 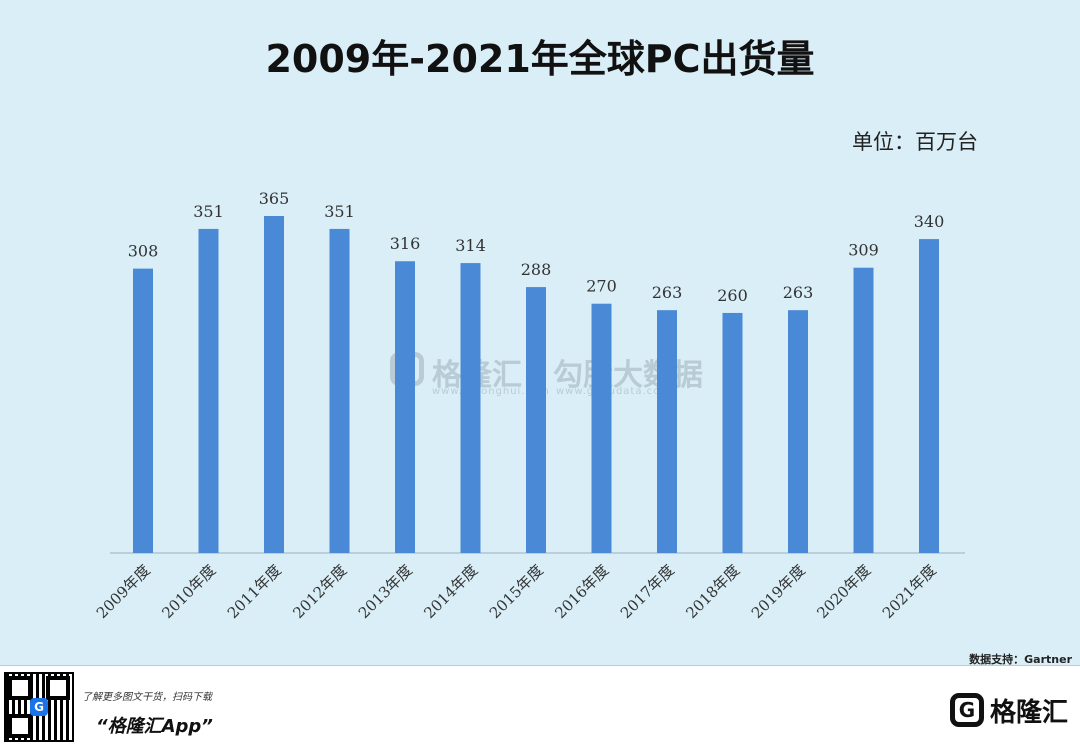 I want to click on data-label: 309, so click(x=863, y=250).